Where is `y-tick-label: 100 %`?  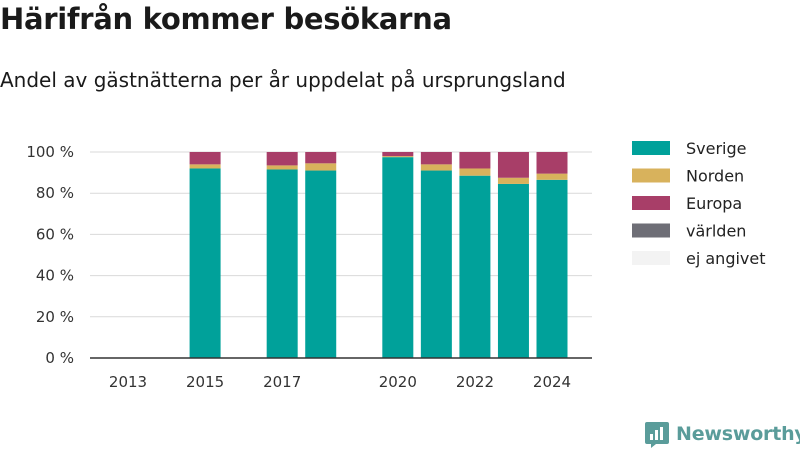
y-tick-label: 100 % is located at coordinates (50, 152).